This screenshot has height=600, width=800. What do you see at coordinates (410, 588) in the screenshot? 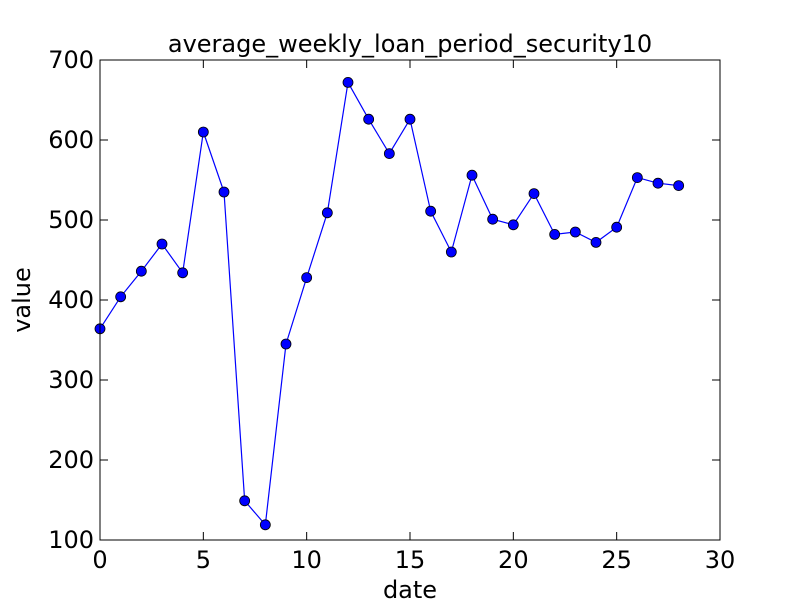
I see `x-axis-title: date` at bounding box center [410, 588].